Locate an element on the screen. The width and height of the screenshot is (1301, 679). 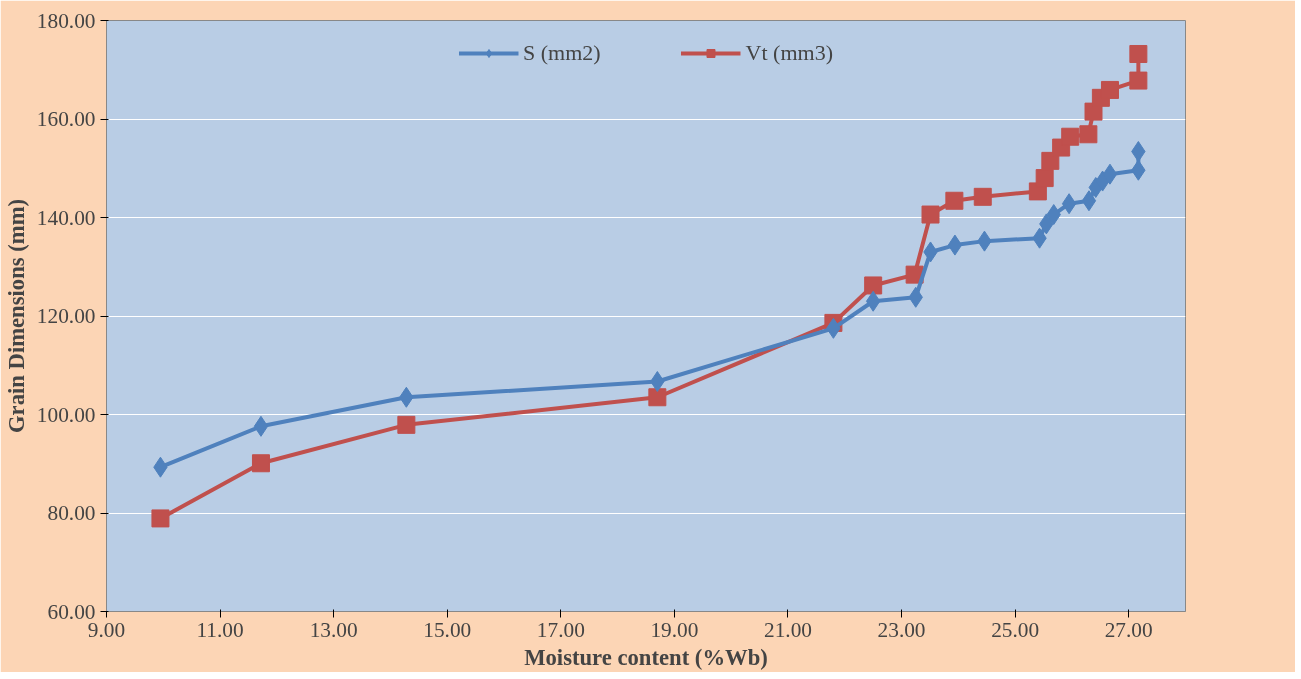
x-axis-title: Moisture content (%Wb) is located at coordinates (646, 657).